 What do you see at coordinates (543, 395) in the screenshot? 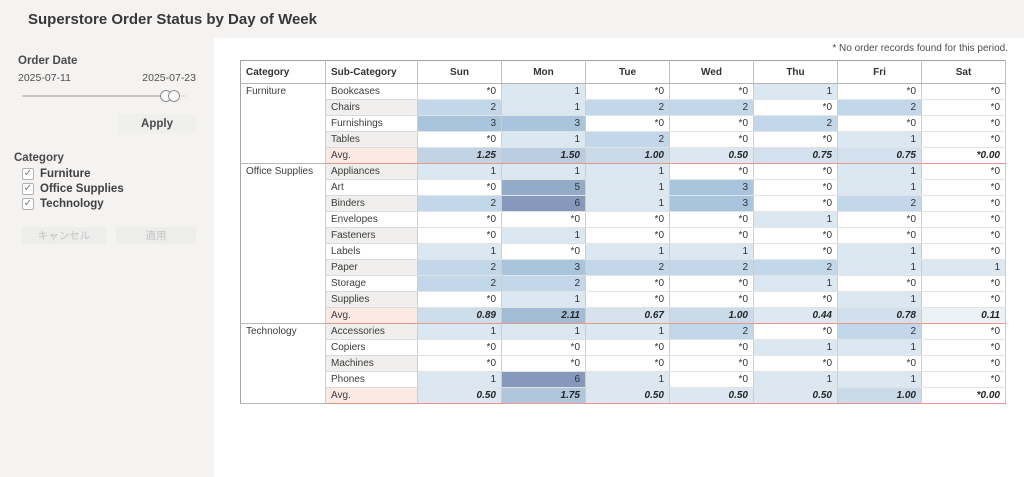
I see `value-cell-mon: 1.75` at bounding box center [543, 395].